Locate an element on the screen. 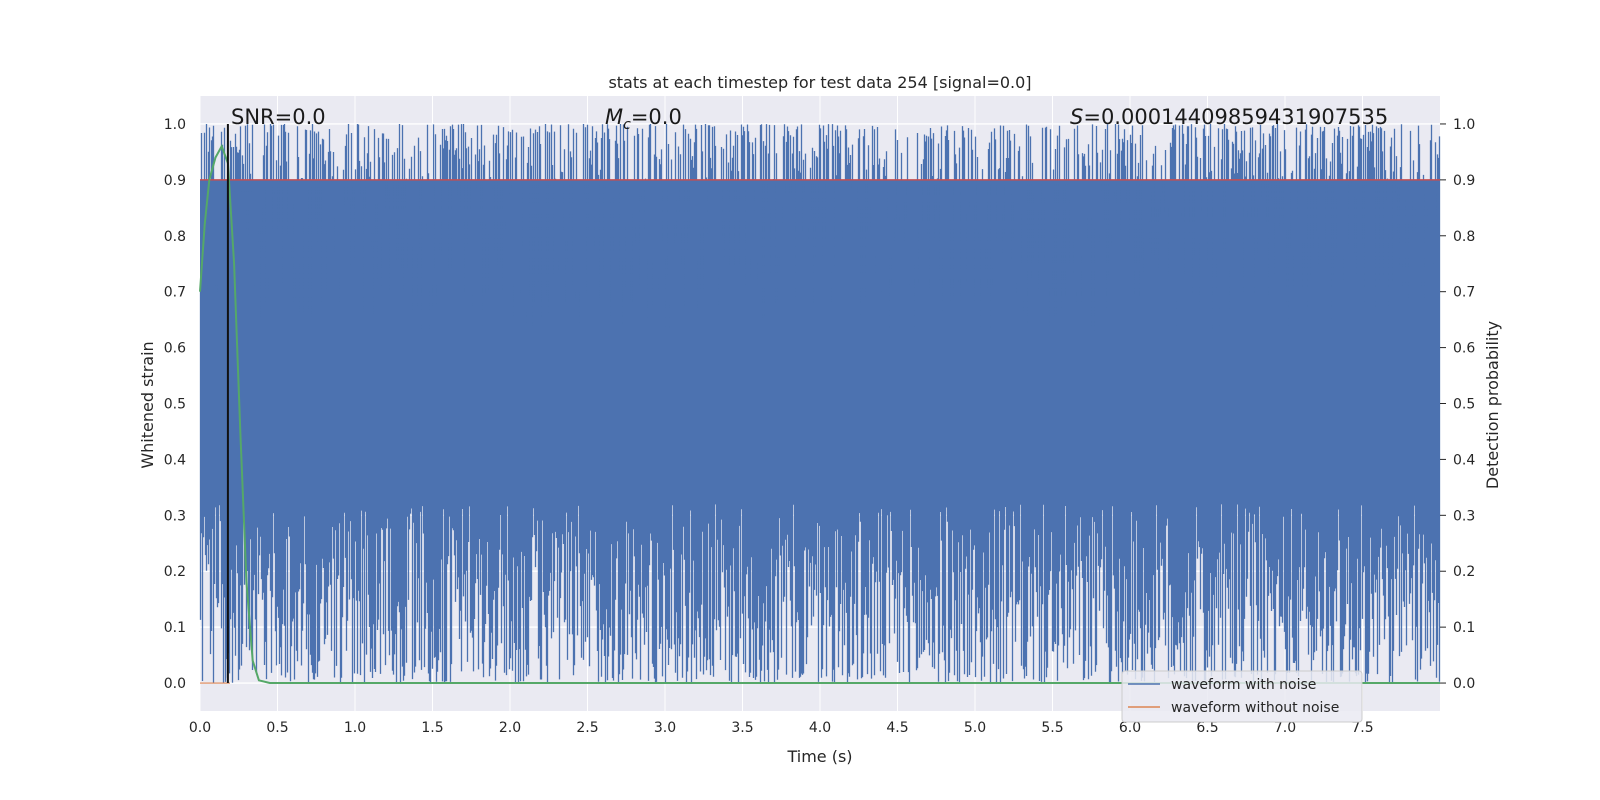 Image resolution: width=1600 pixels, height=800 pixels. annotation-s: S=0.00014409859431907535 is located at coordinates (1229, 117).